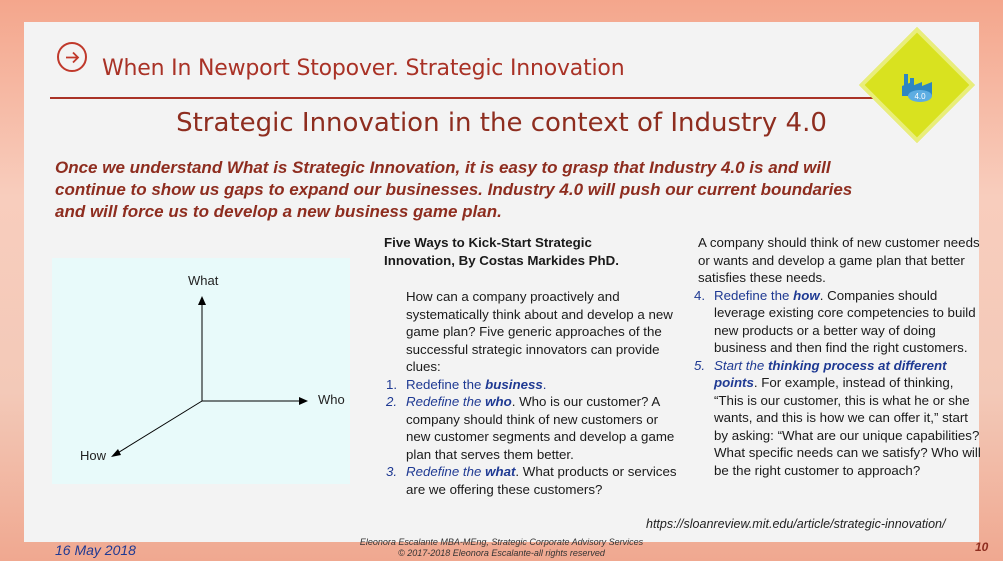 This screenshot has width=1003, height=561. I want to click on list-item: 1. Redefine the business., so click(466, 384).